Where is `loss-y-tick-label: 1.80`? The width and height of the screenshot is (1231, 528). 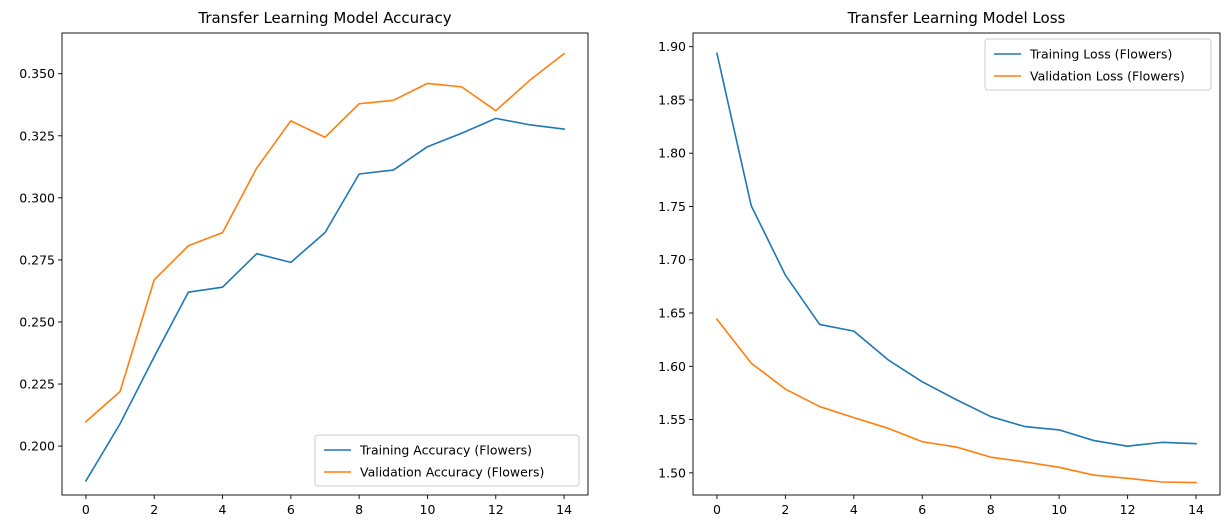 loss-y-tick-label: 1.80 is located at coordinates (672, 153).